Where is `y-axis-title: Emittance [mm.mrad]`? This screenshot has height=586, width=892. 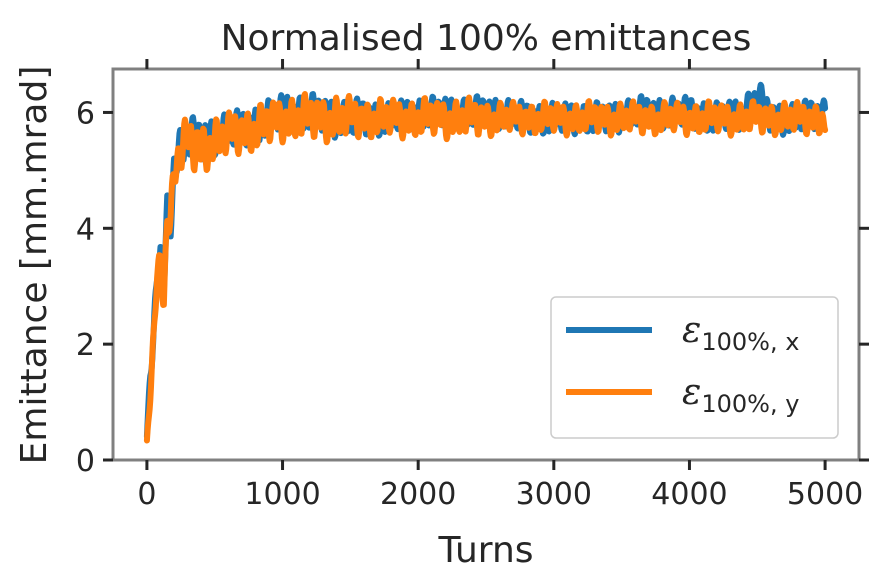
y-axis-title: Emittance [mm.mrad] is located at coordinates (34, 265).